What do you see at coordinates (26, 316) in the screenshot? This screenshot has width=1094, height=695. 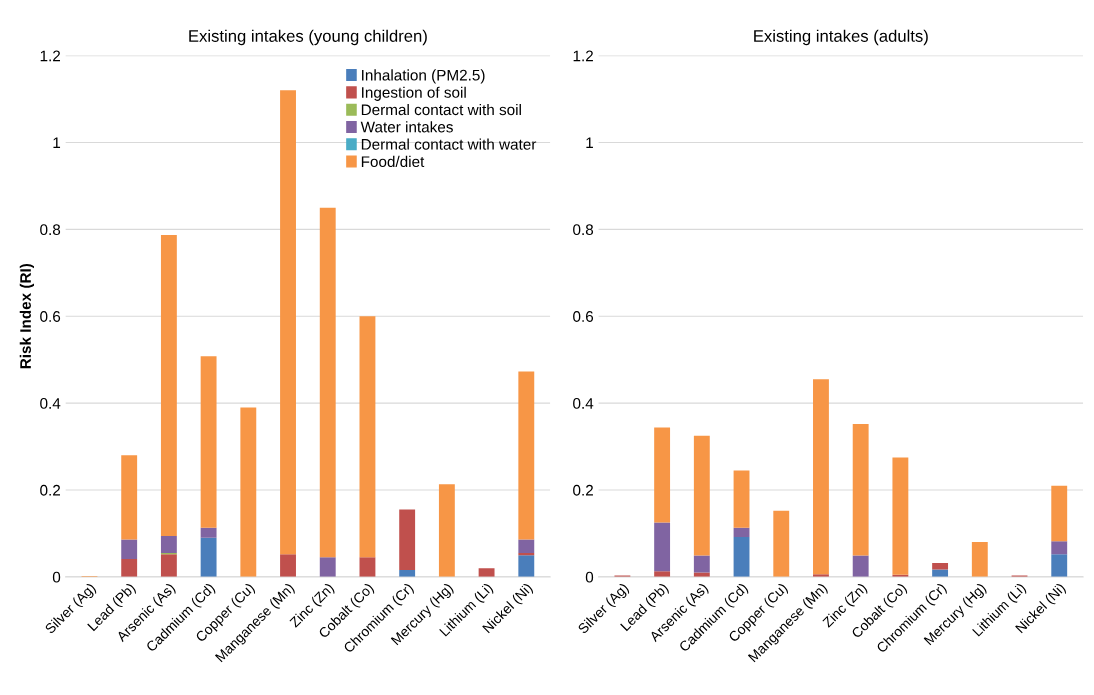 I see `y-axis-title: Risk Index (RI)` at bounding box center [26, 316].